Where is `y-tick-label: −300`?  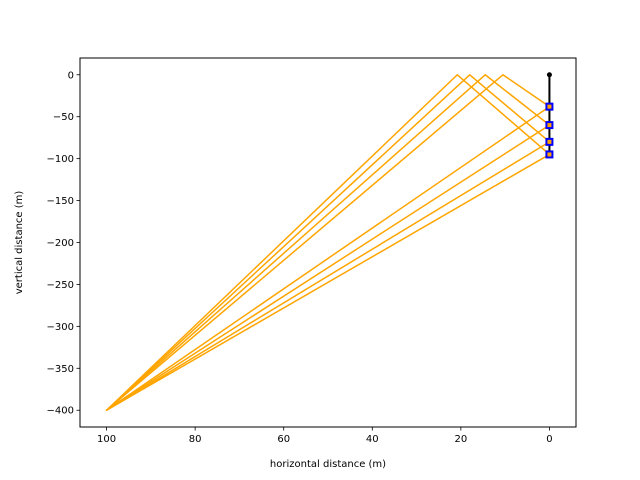 y-tick-label: −300 is located at coordinates (60, 327).